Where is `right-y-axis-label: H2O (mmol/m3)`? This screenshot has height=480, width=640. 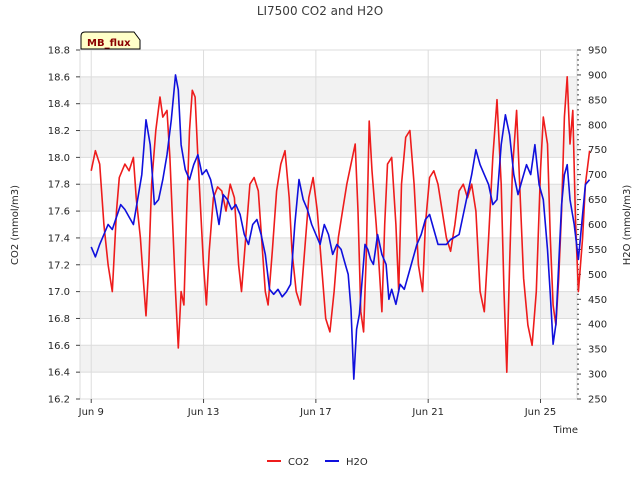 right-y-axis-label: H2O (mmol/m3) is located at coordinates (627, 225).